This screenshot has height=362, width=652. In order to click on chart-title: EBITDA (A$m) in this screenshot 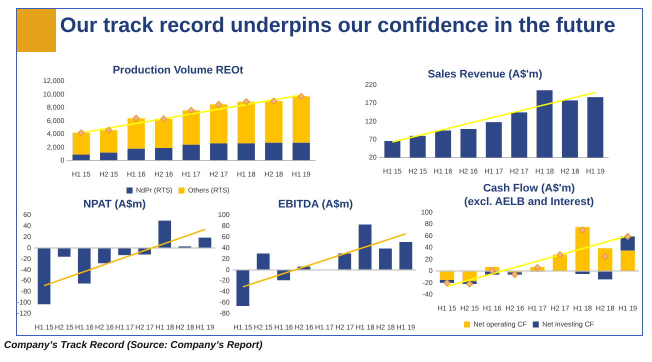, I will do `click(316, 204)`.